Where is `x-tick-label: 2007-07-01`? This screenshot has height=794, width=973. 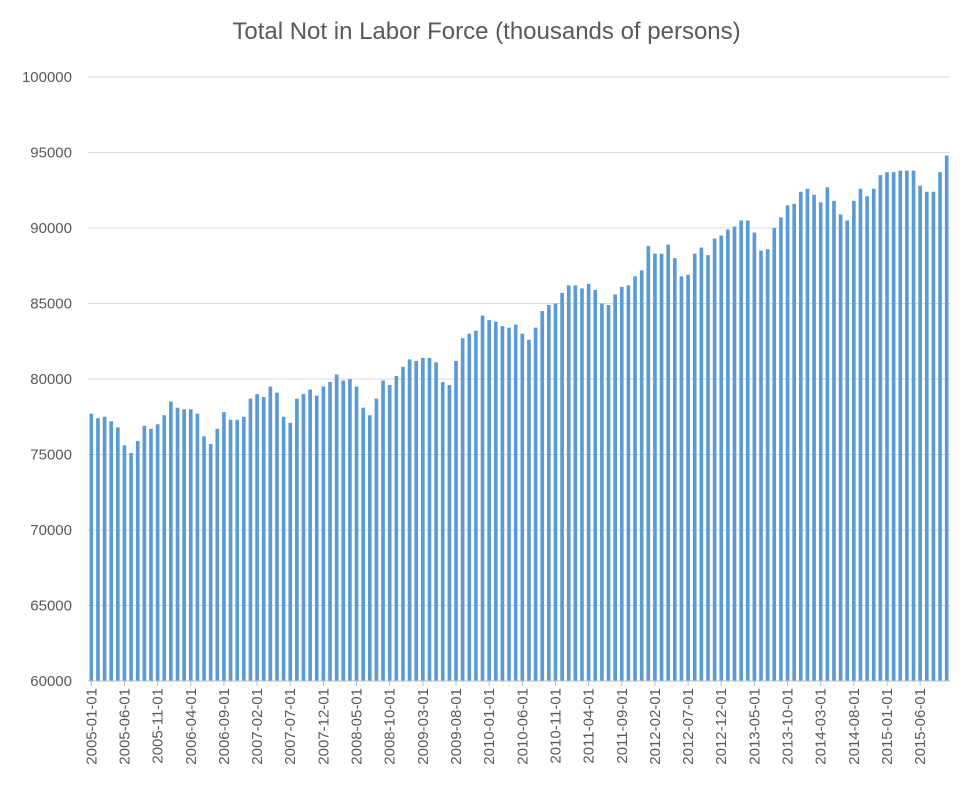
x-tick-label: 2007-07-01 is located at coordinates (290, 726).